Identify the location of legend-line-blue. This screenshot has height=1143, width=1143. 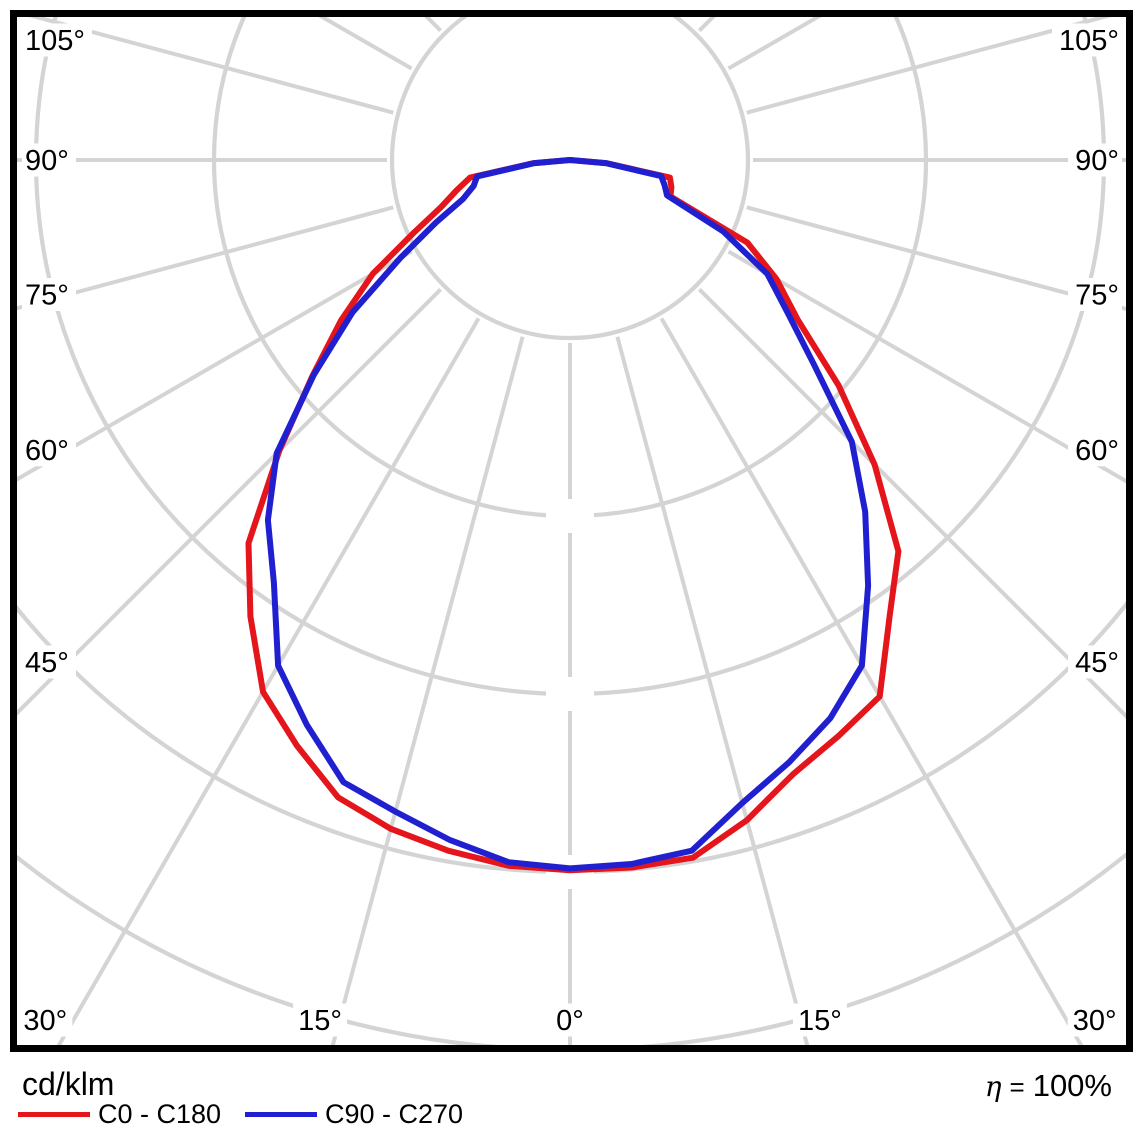
(281, 1114).